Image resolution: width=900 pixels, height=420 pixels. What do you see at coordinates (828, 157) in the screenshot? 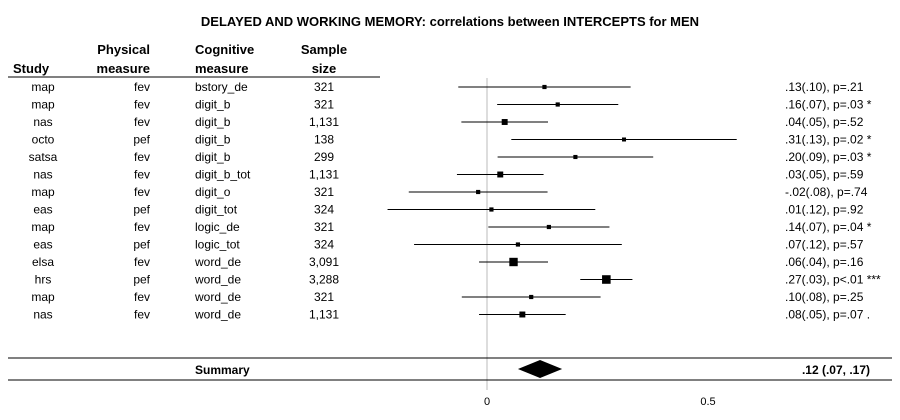
I see `estimate-label: .20(.09), p=.03 *` at bounding box center [828, 157].